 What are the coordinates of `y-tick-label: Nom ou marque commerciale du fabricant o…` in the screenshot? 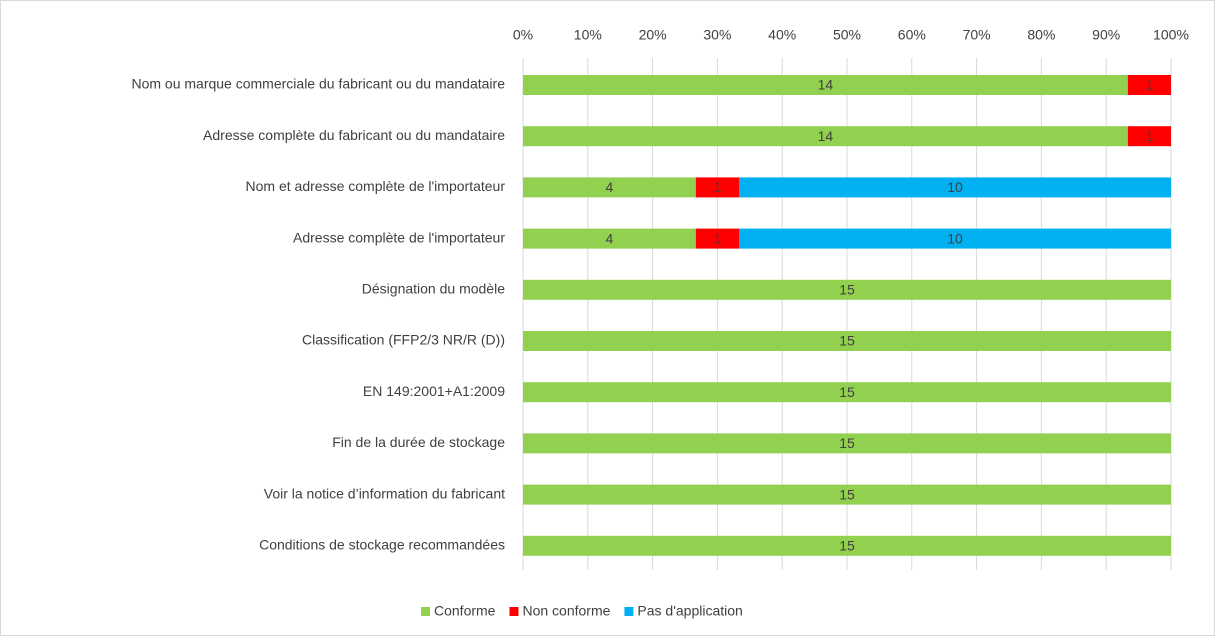 It's located at (318, 84).